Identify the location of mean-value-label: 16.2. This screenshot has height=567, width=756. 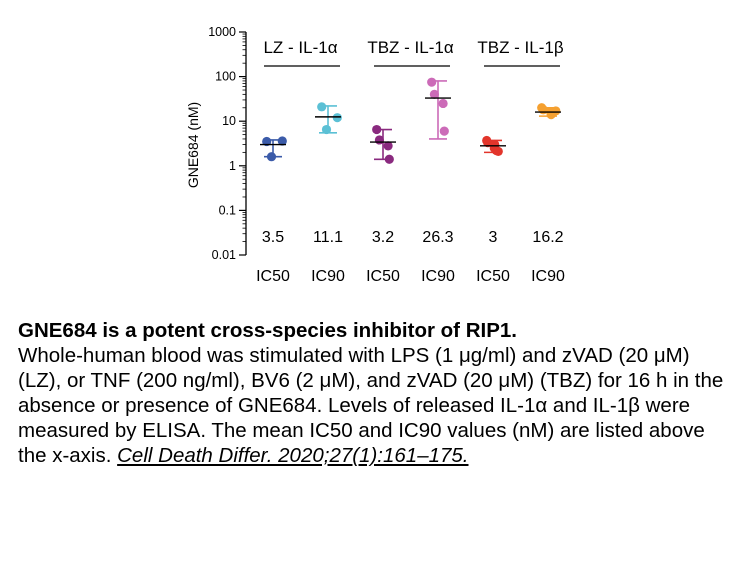
(547, 237).